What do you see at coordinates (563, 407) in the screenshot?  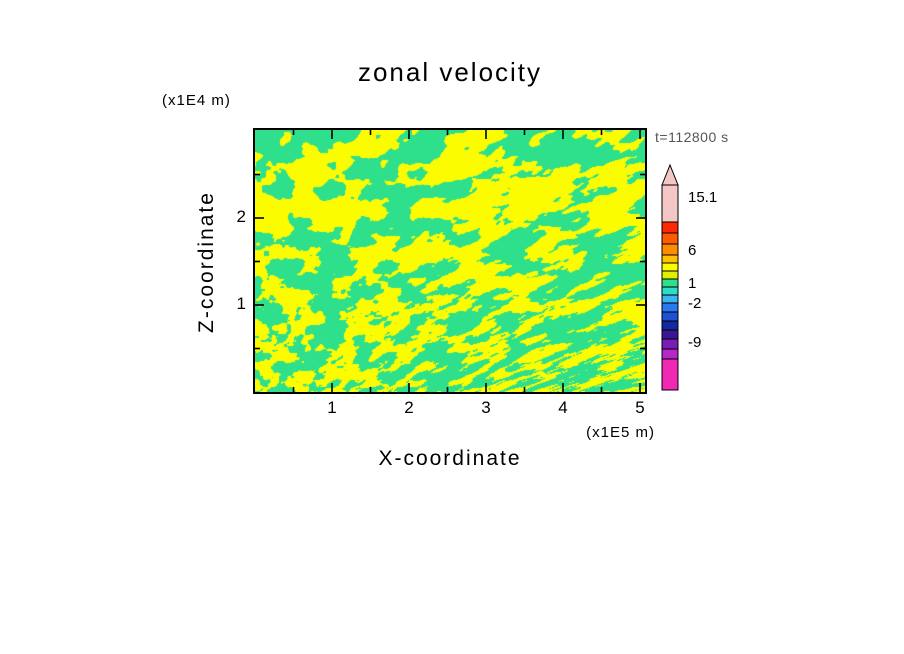 I see `x-tick-label: 4` at bounding box center [563, 407].